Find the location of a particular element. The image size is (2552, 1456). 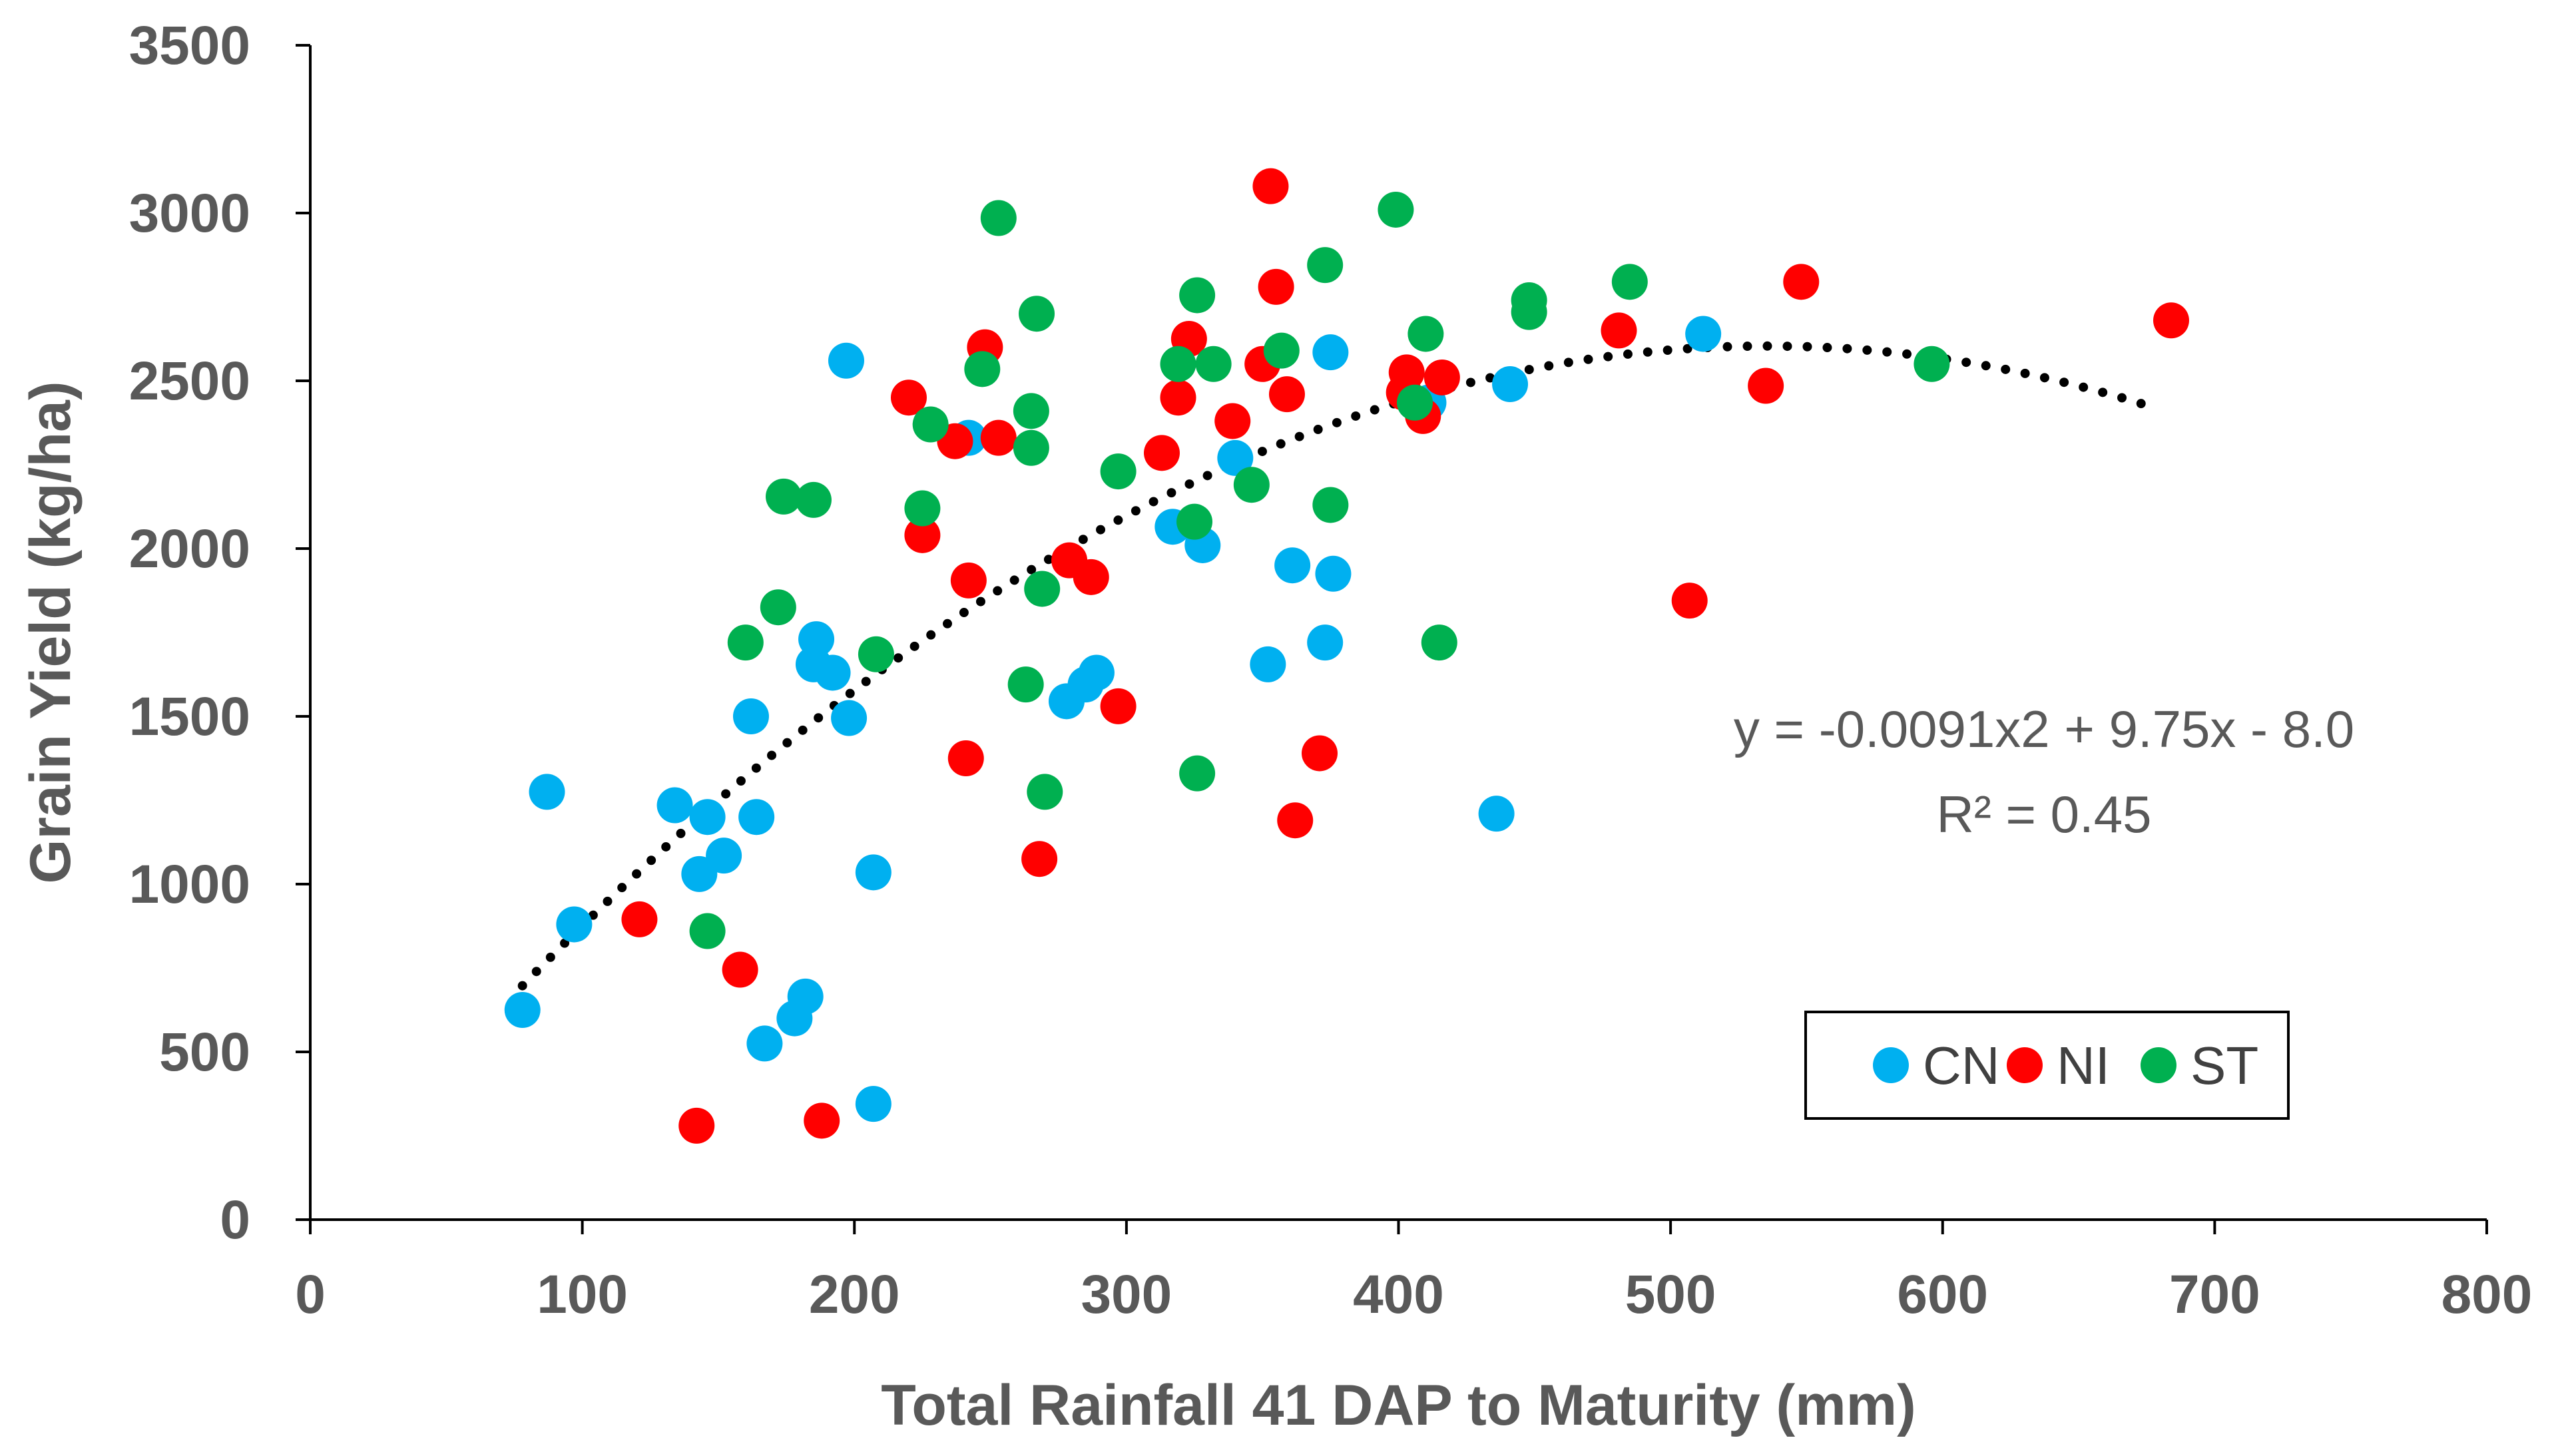

trendline-equation: y = -0.0091x2 + 9.75x - 8.0 is located at coordinates (2044, 729).